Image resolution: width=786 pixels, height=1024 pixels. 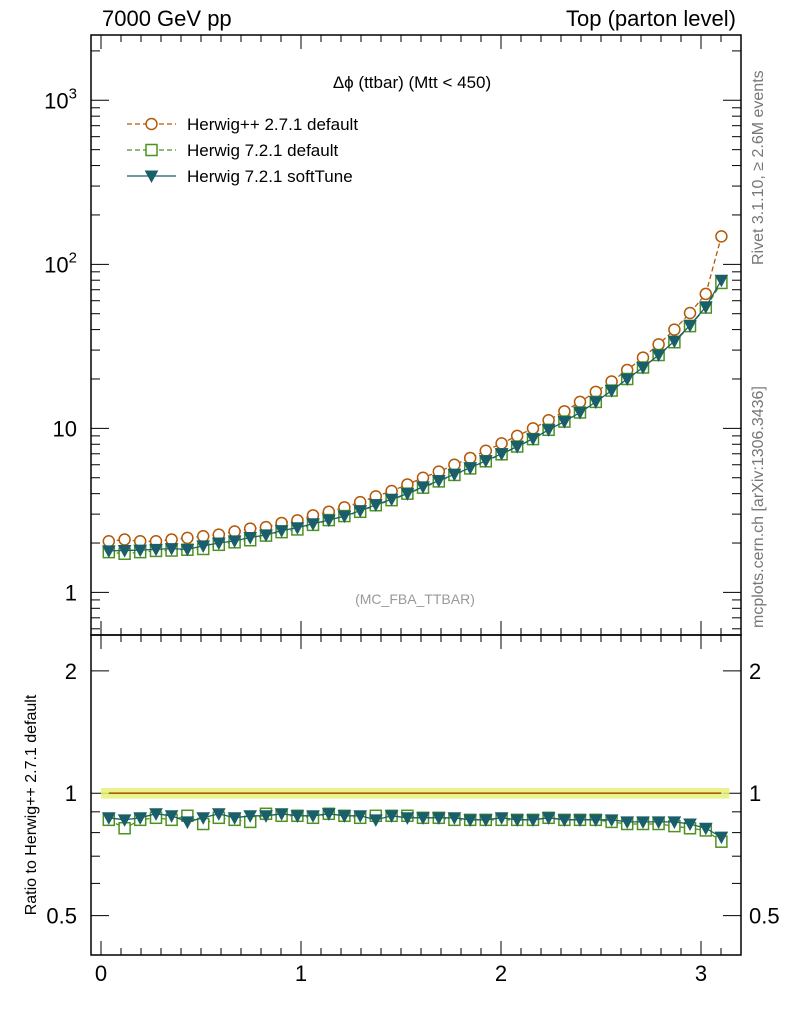 What do you see at coordinates (31, 804) in the screenshot?
I see `ratio-y-label: Ratio to Herwig++ 2.7.1 default` at bounding box center [31, 804].